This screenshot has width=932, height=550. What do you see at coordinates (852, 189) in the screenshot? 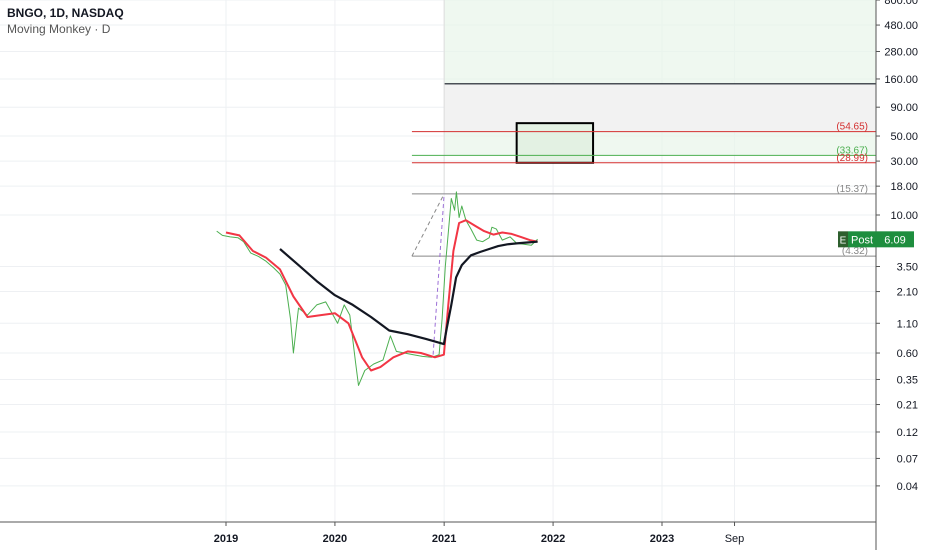
I see `level-label-3: (15.37)` at bounding box center [852, 189].